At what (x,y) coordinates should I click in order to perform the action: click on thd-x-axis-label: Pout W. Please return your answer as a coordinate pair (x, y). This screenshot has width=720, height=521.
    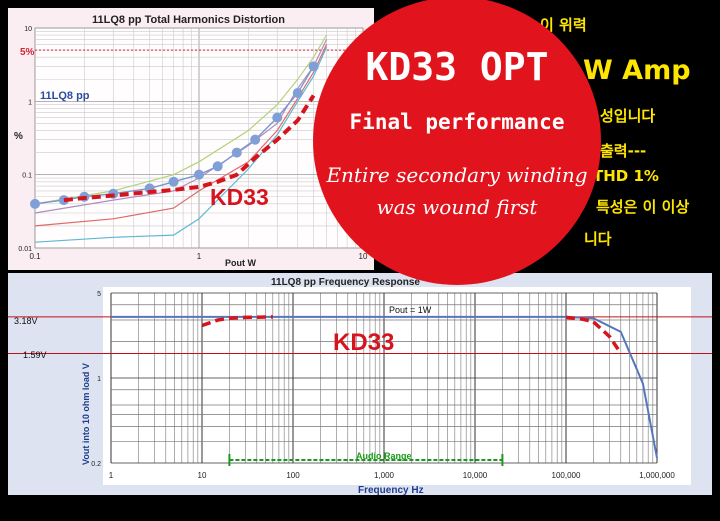
    Looking at the image, I should click on (240, 263).